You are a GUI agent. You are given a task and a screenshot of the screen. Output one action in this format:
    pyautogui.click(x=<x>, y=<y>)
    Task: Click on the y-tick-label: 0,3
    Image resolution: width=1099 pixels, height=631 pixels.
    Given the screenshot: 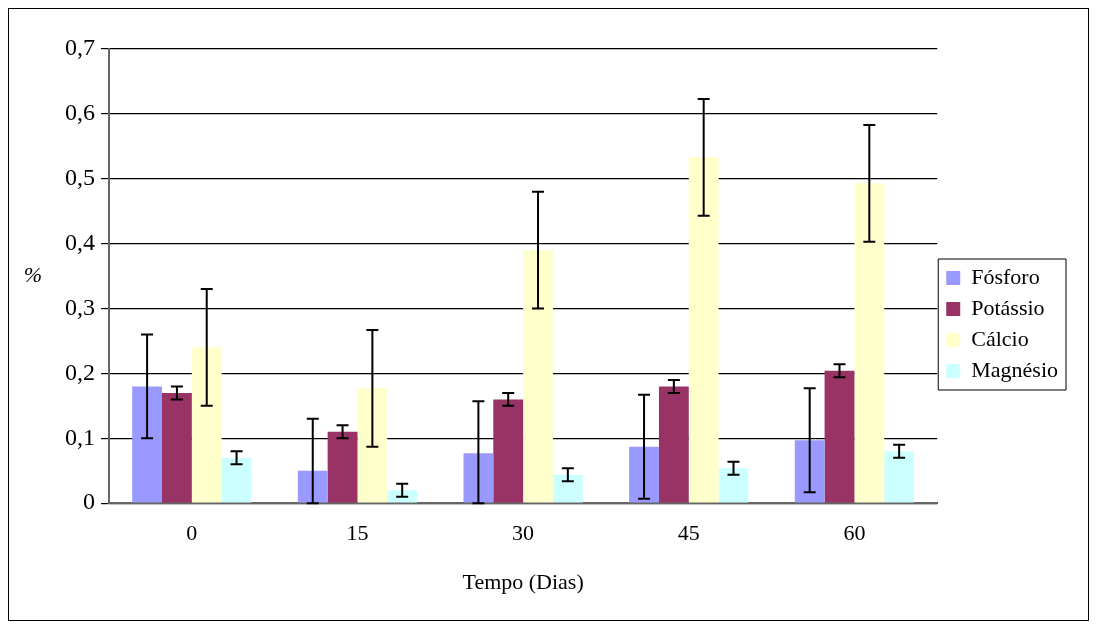 What is the action you would take?
    pyautogui.click(x=80, y=306)
    